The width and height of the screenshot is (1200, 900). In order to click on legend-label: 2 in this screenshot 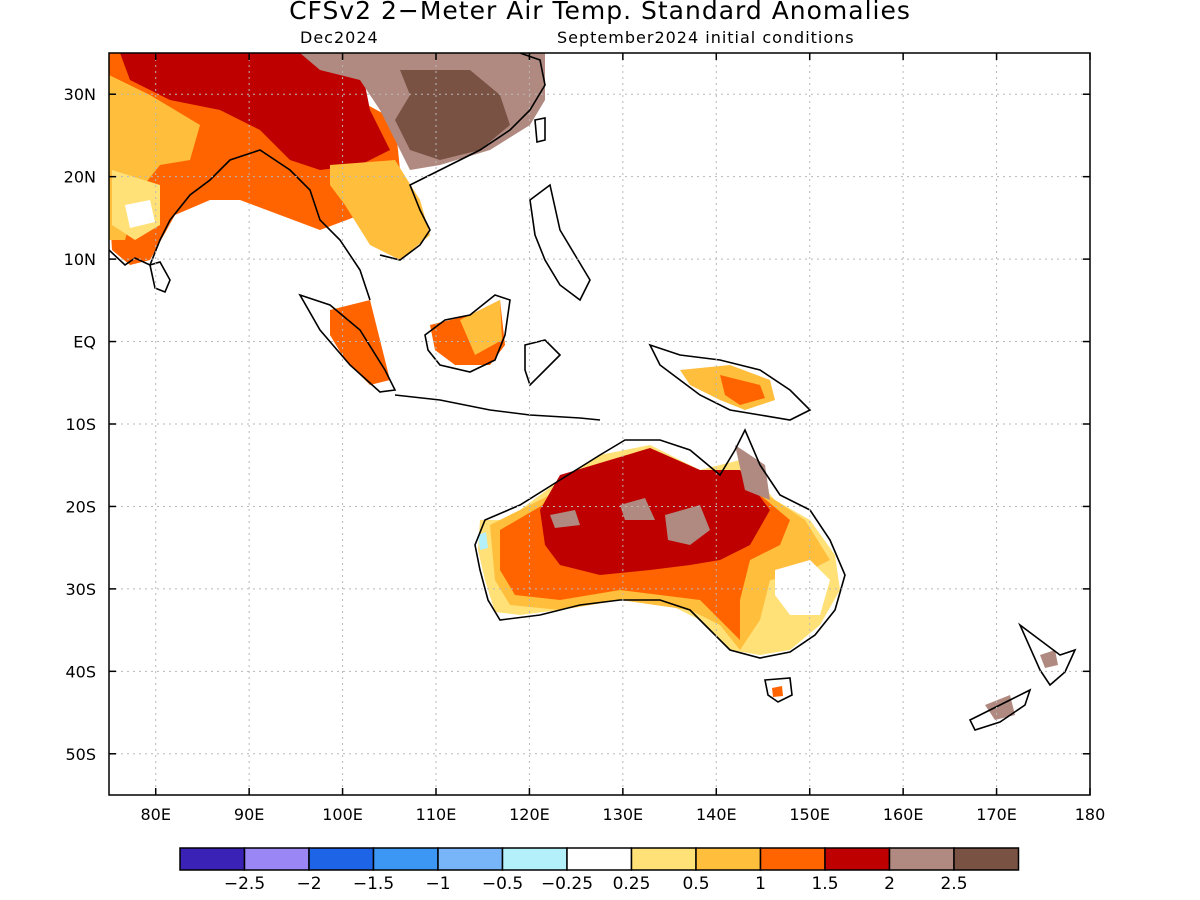, I will do `click(889, 884)`.